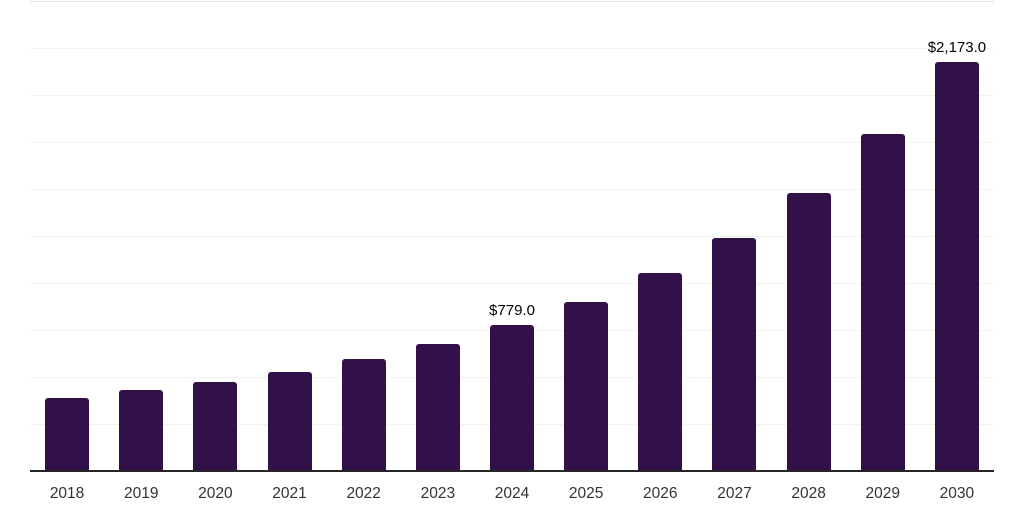 This screenshot has height=512, width=1024. Describe the element at coordinates (437, 407) in the screenshot. I see `bar-2023` at that location.